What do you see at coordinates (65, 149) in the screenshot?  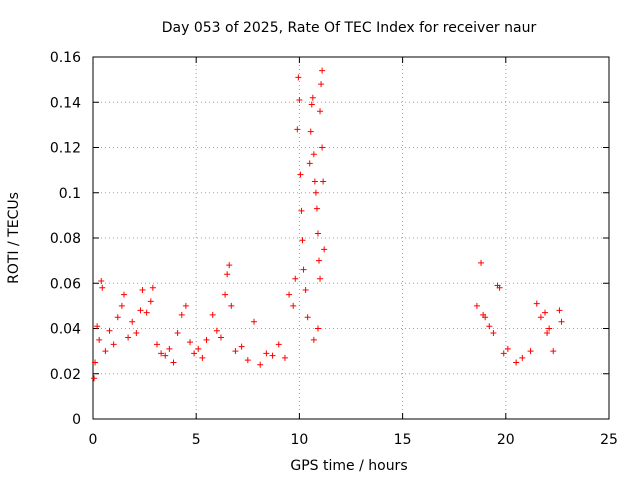 I see `y-tick-label: 0.12` at bounding box center [65, 149].